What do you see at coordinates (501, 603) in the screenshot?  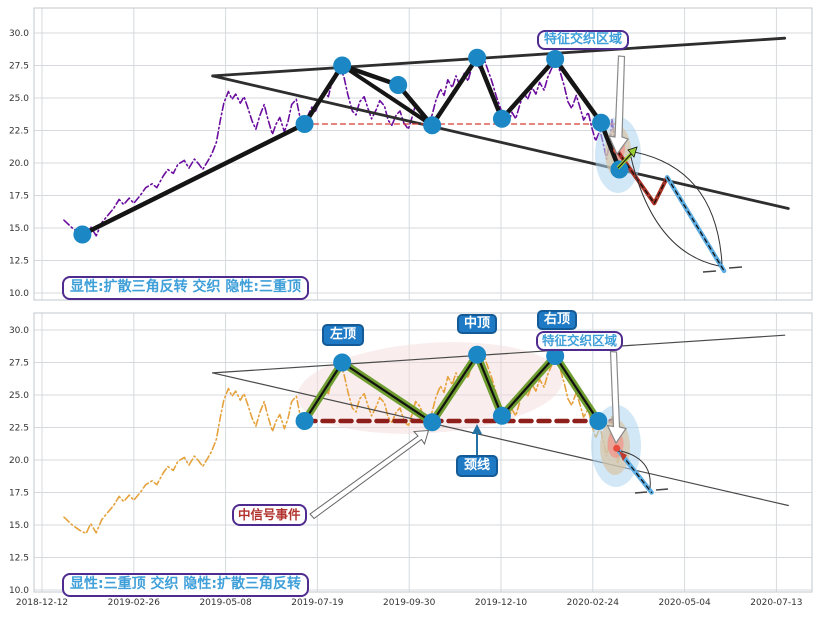 I see `x-tick-label: 2019-12-10` at bounding box center [501, 603].